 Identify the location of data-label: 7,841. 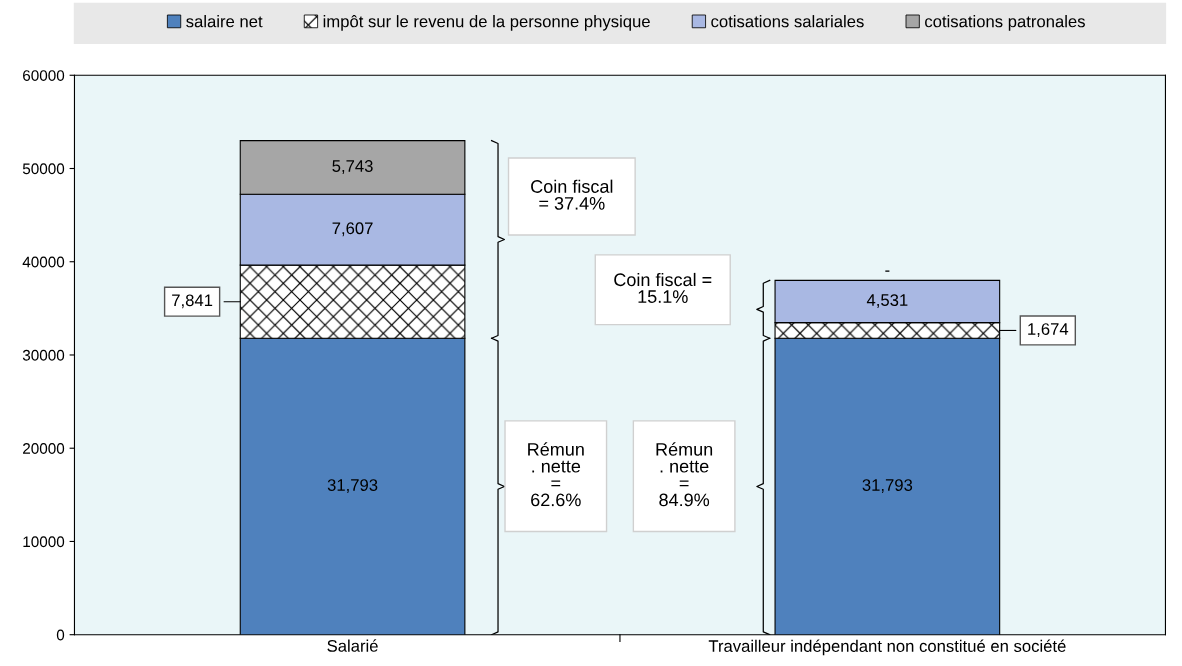
(192, 301).